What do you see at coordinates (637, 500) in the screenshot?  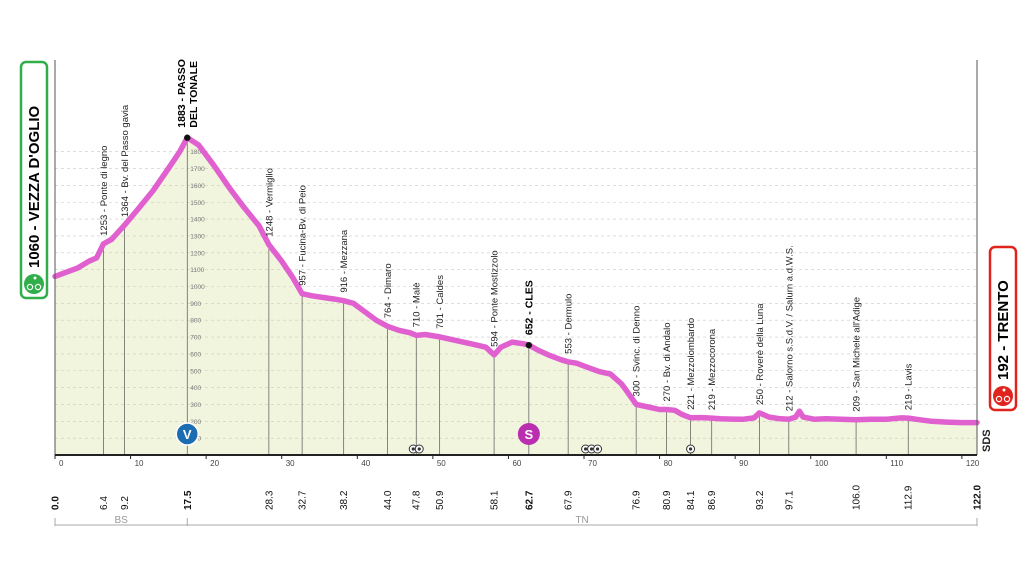 I see `km-label: 76.9` at bounding box center [637, 500].